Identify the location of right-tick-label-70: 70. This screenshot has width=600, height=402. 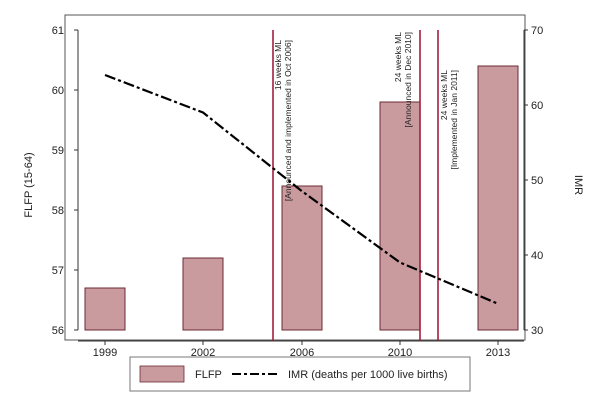
(537, 31).